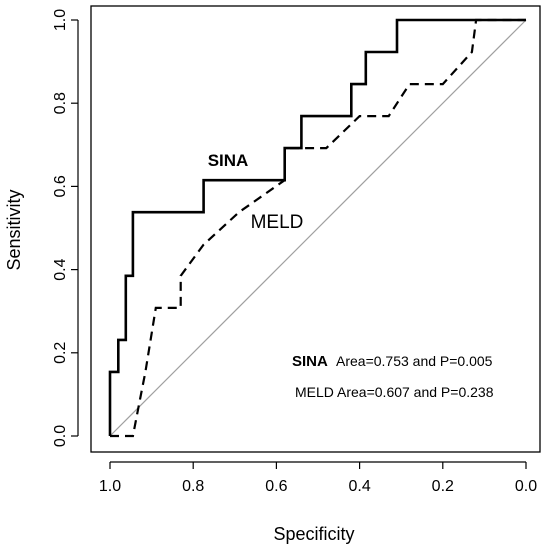 The height and width of the screenshot is (550, 550). Describe the element at coordinates (414, 361) in the screenshot. I see `sina-annotation: Area=0.753 and P=0.005` at that location.